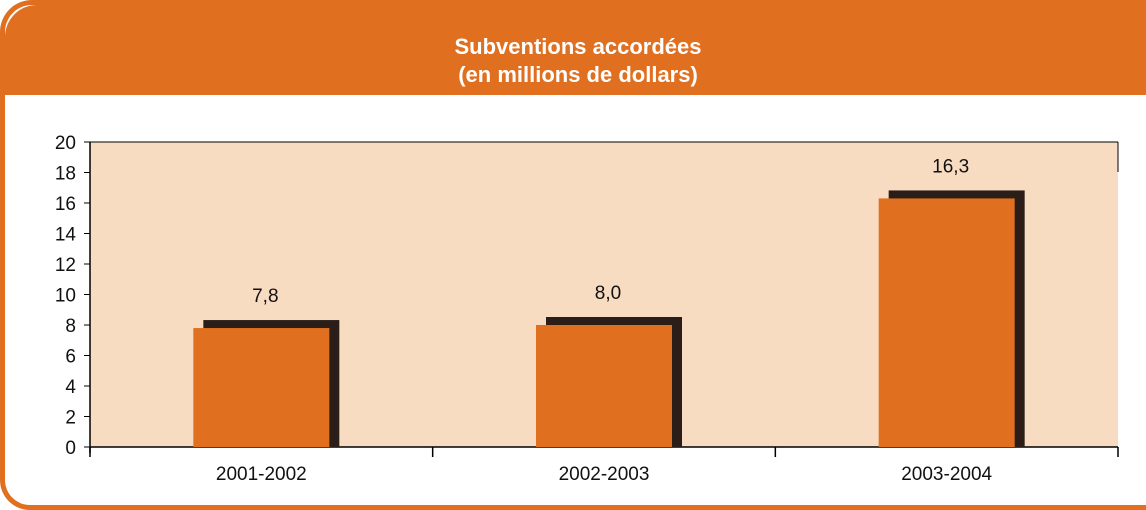  What do you see at coordinates (261, 474) in the screenshot?
I see `x-category-label: 2001-2002` at bounding box center [261, 474].